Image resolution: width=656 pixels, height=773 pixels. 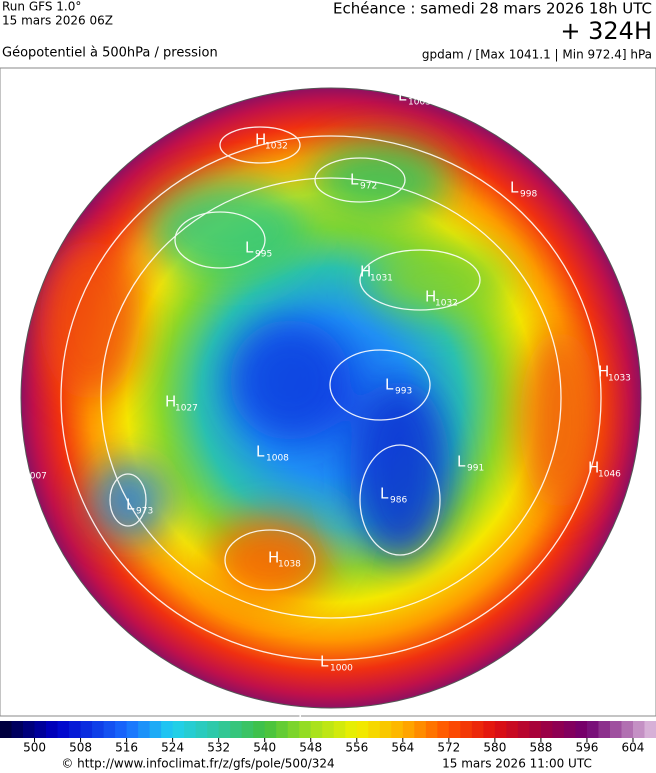 I want to click on center-value: 1007, so click(x=35, y=477).